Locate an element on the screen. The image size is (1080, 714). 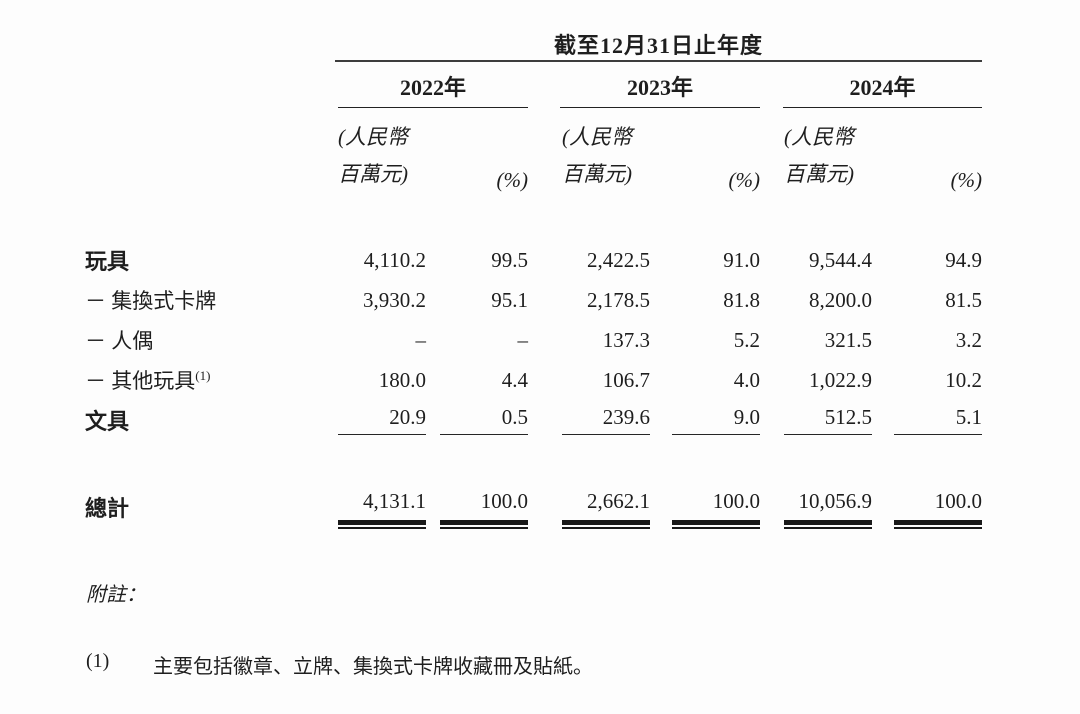
year-header-2022-cell: 2022年 is located at coordinates (431, 84).